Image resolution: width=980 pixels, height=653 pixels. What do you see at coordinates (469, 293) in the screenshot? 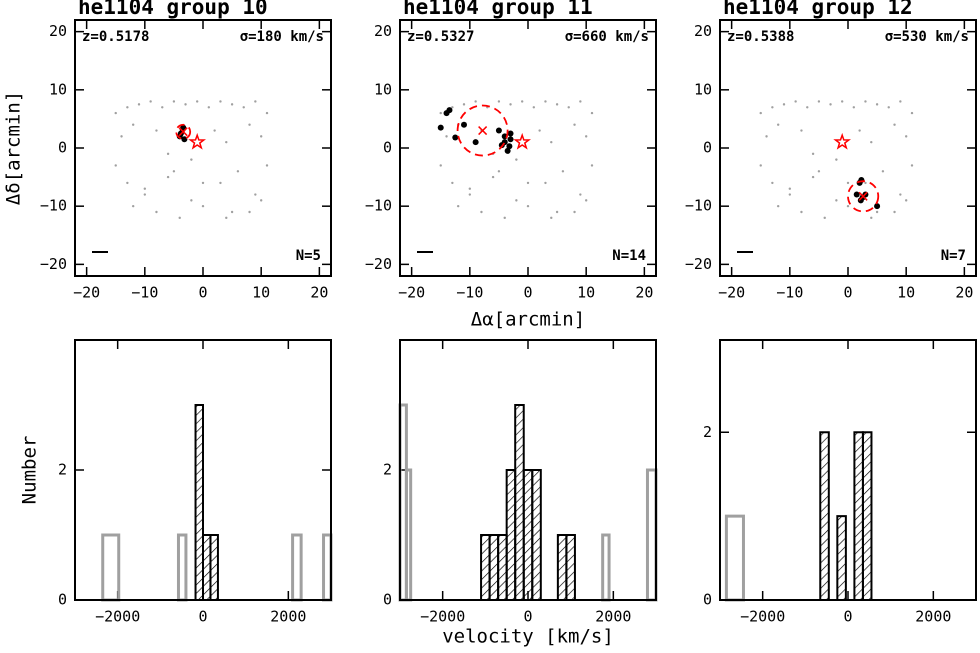
I see `x-tick-label: −10` at bounding box center [469, 293].